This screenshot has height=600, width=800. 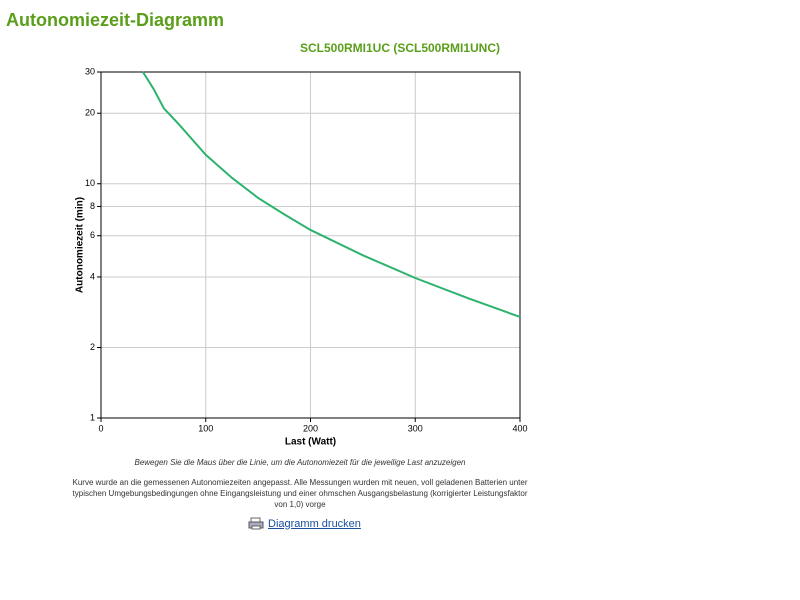 I want to click on print-link: Diagramm drucken, so click(x=314, y=523).